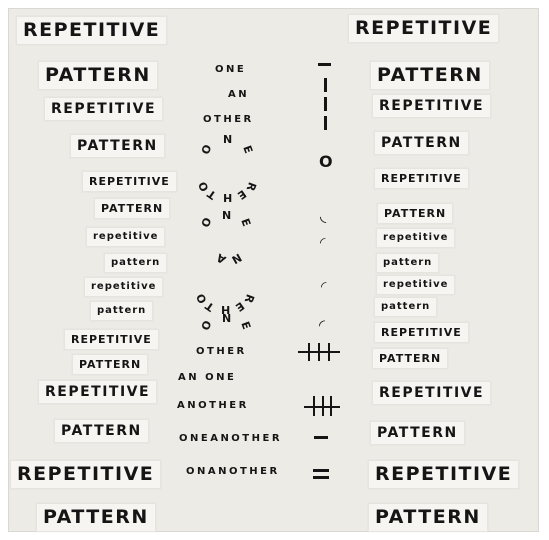  Describe the element at coordinates (326, 161) in the screenshot. I see `circle-mark: O` at that location.